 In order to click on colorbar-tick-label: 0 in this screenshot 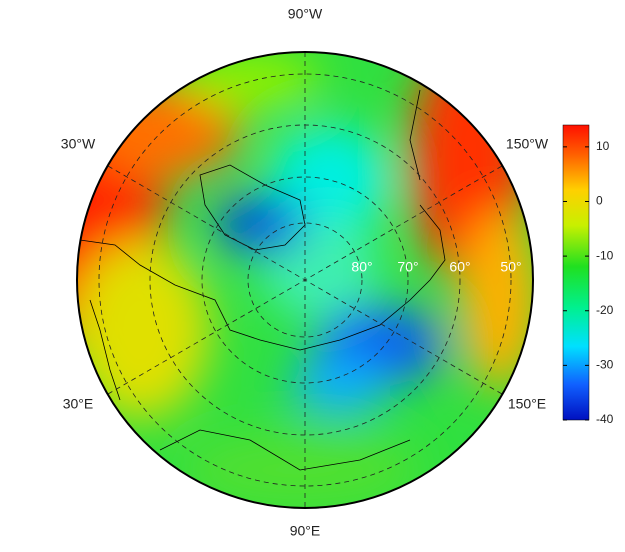, I will do `click(599, 201)`.